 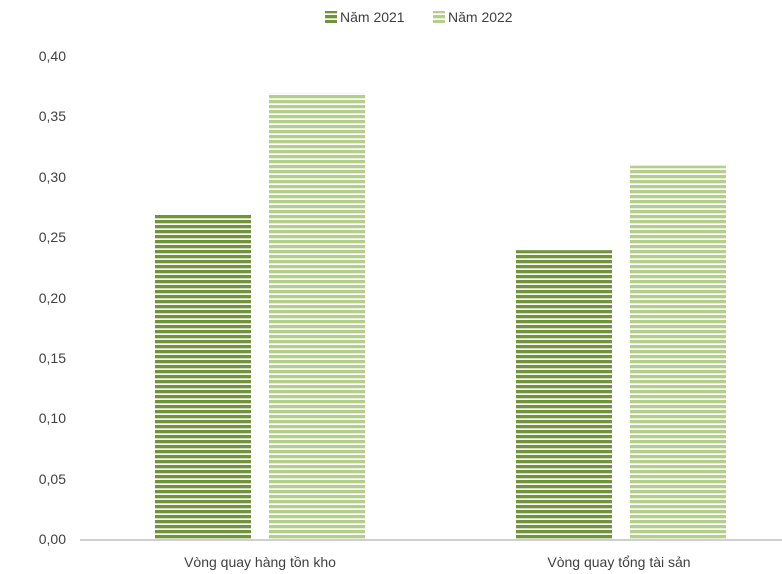 I want to click on legend-label-2022: Năm 2022, so click(x=480, y=17).